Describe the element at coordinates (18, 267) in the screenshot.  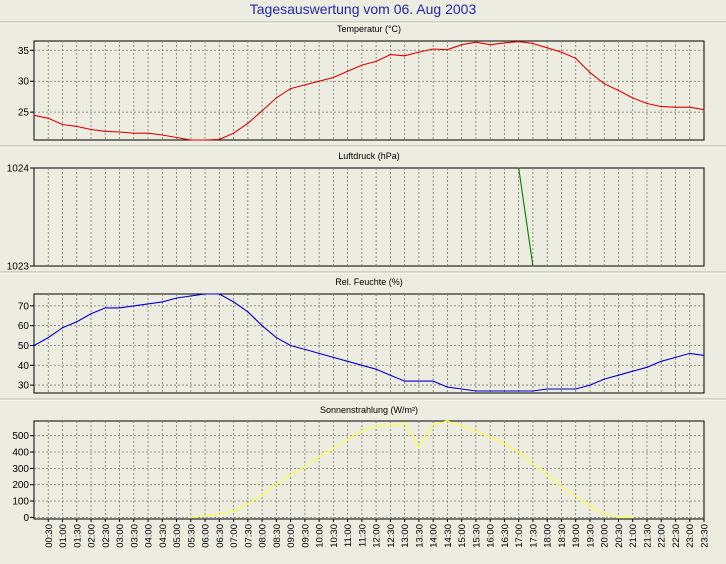
I see `y-tick-label: 1023` at that location.